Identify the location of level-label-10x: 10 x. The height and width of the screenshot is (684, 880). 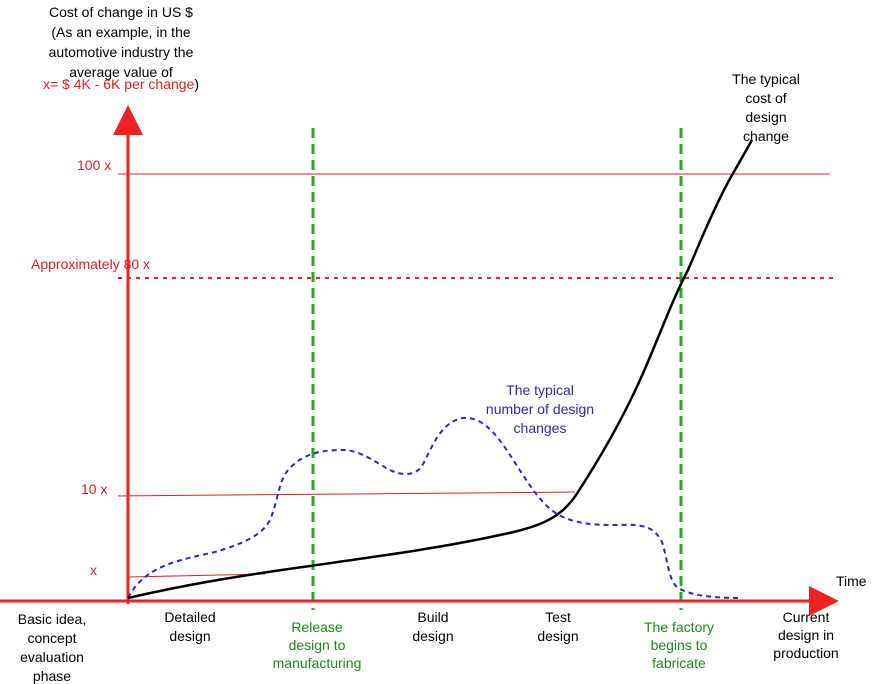
(94, 489).